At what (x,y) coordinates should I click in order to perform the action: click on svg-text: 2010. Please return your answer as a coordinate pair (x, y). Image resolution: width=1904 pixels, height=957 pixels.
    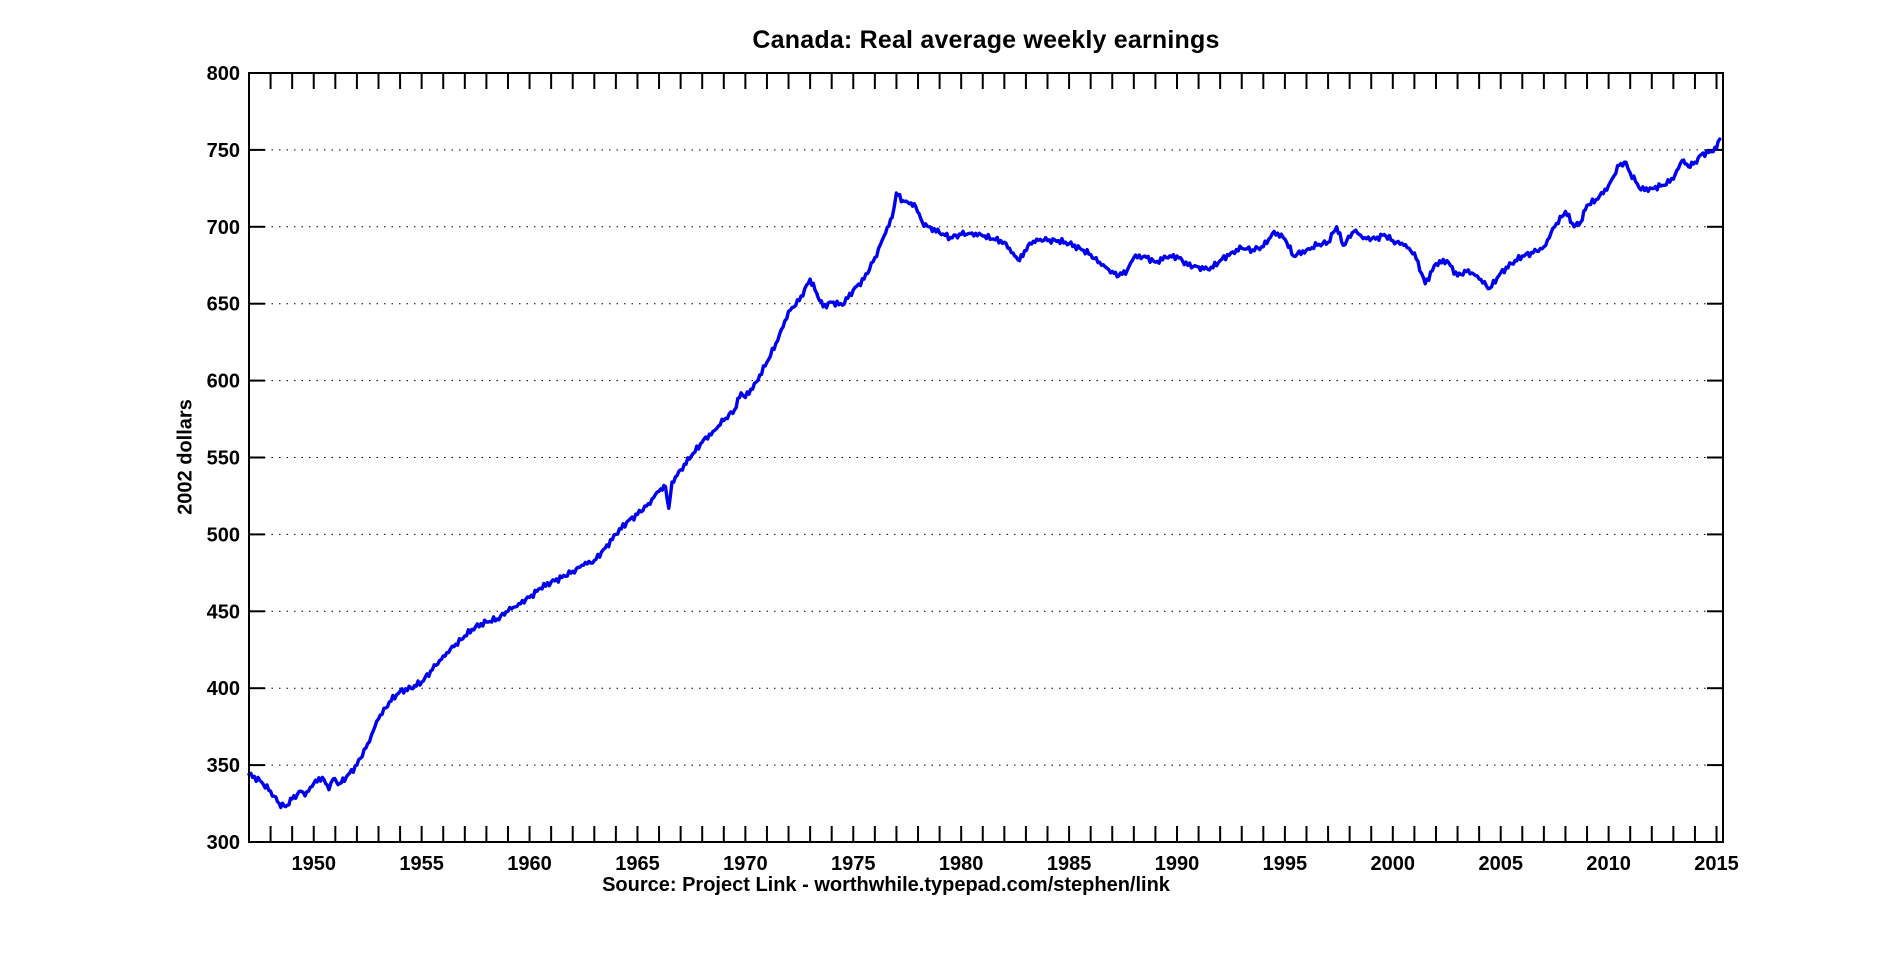
    Looking at the image, I should click on (1608, 864).